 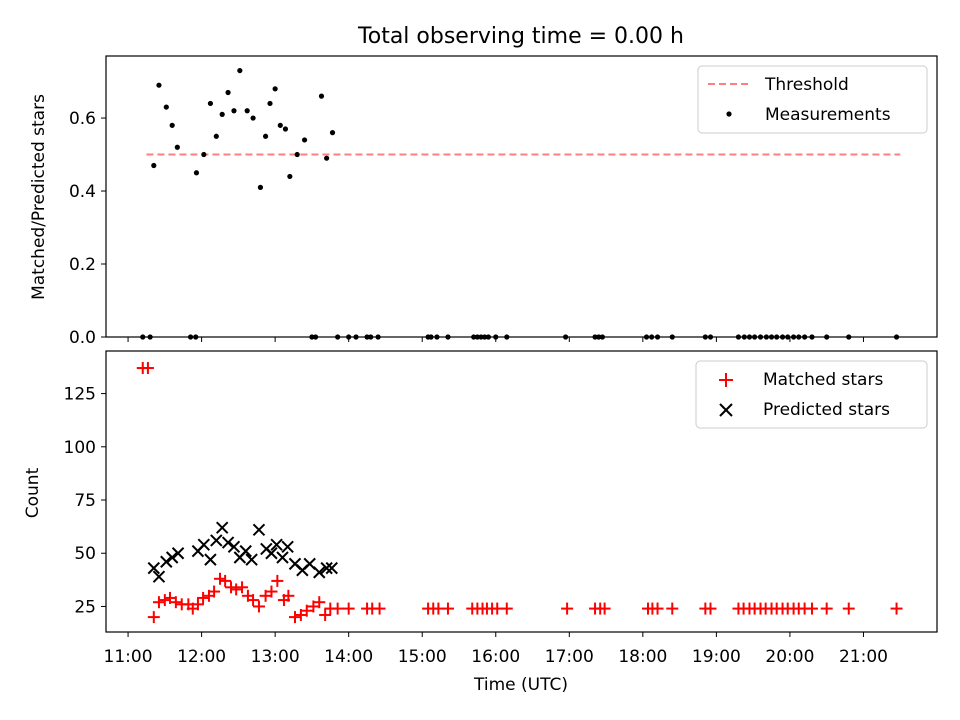 I want to click on bottom-y-tick-label: 50, so click(x=85, y=554).